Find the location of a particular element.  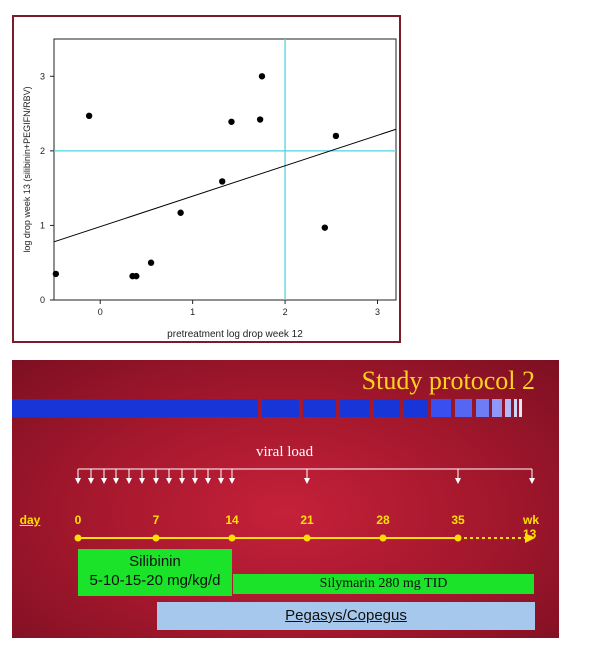

viral-load-arrows is located at coordinates (305, 476).